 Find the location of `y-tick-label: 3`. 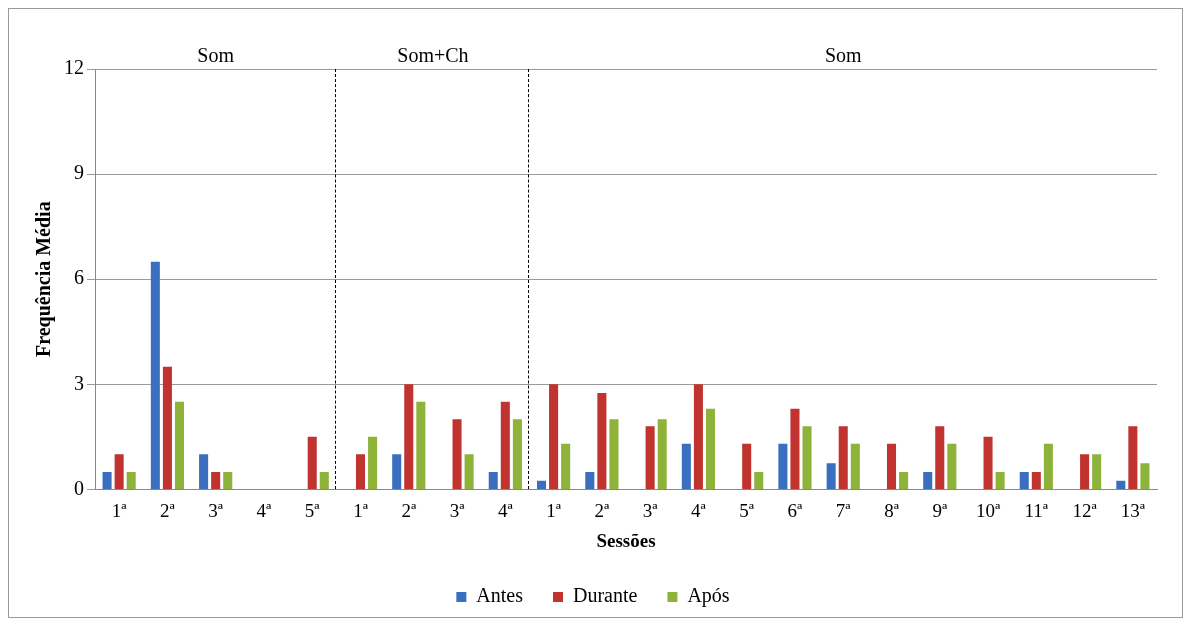

y-tick-label: 3 is located at coordinates (79, 382).